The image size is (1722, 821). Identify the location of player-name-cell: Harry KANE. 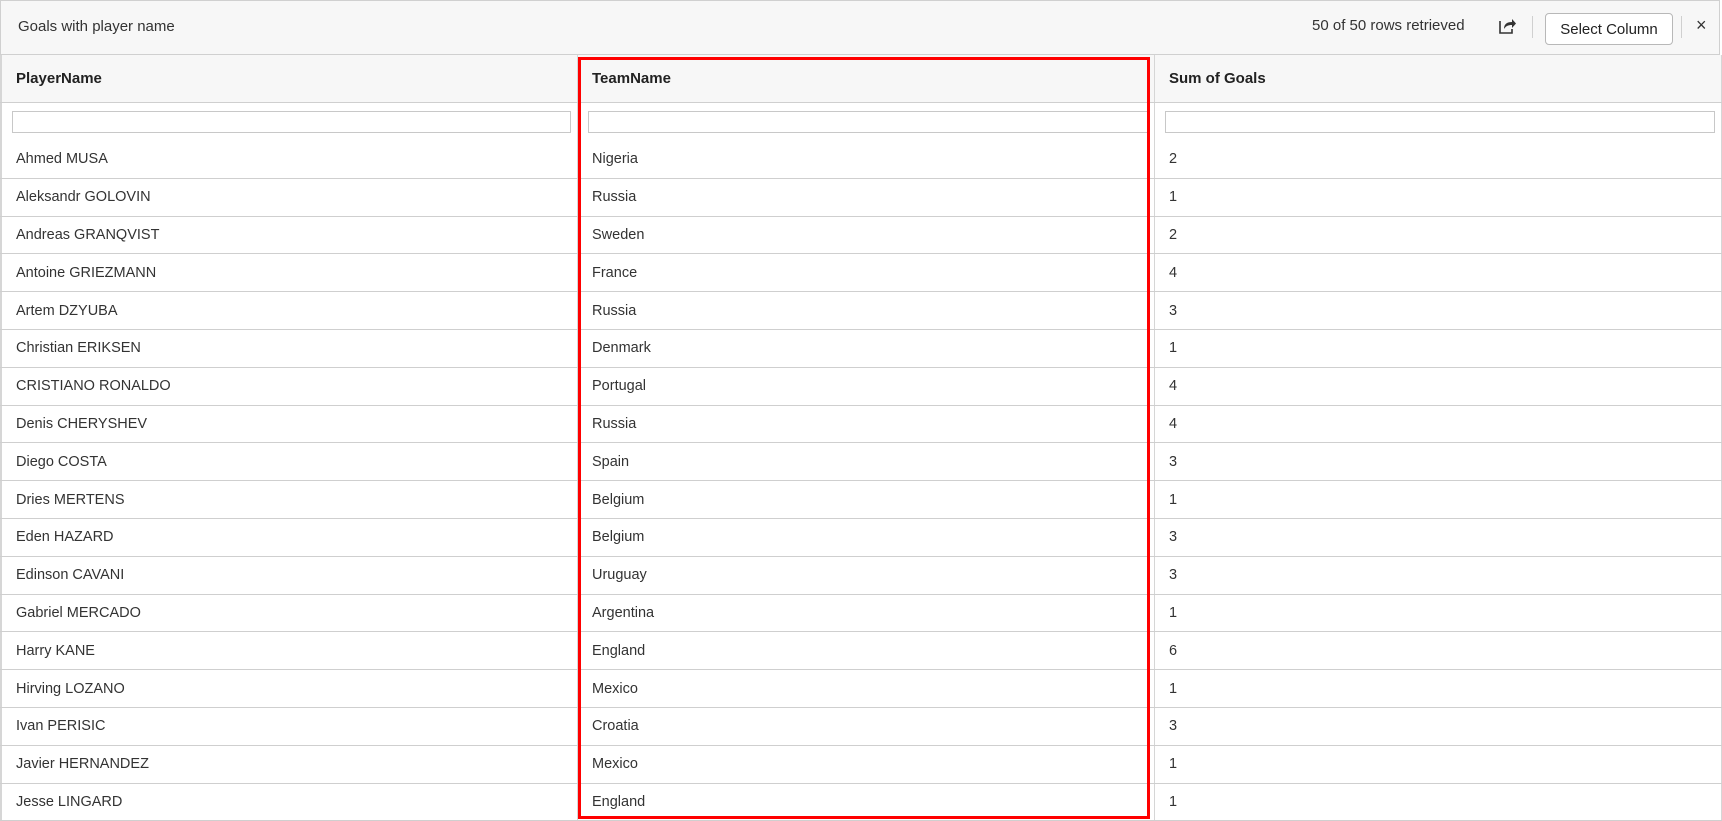
(289, 651).